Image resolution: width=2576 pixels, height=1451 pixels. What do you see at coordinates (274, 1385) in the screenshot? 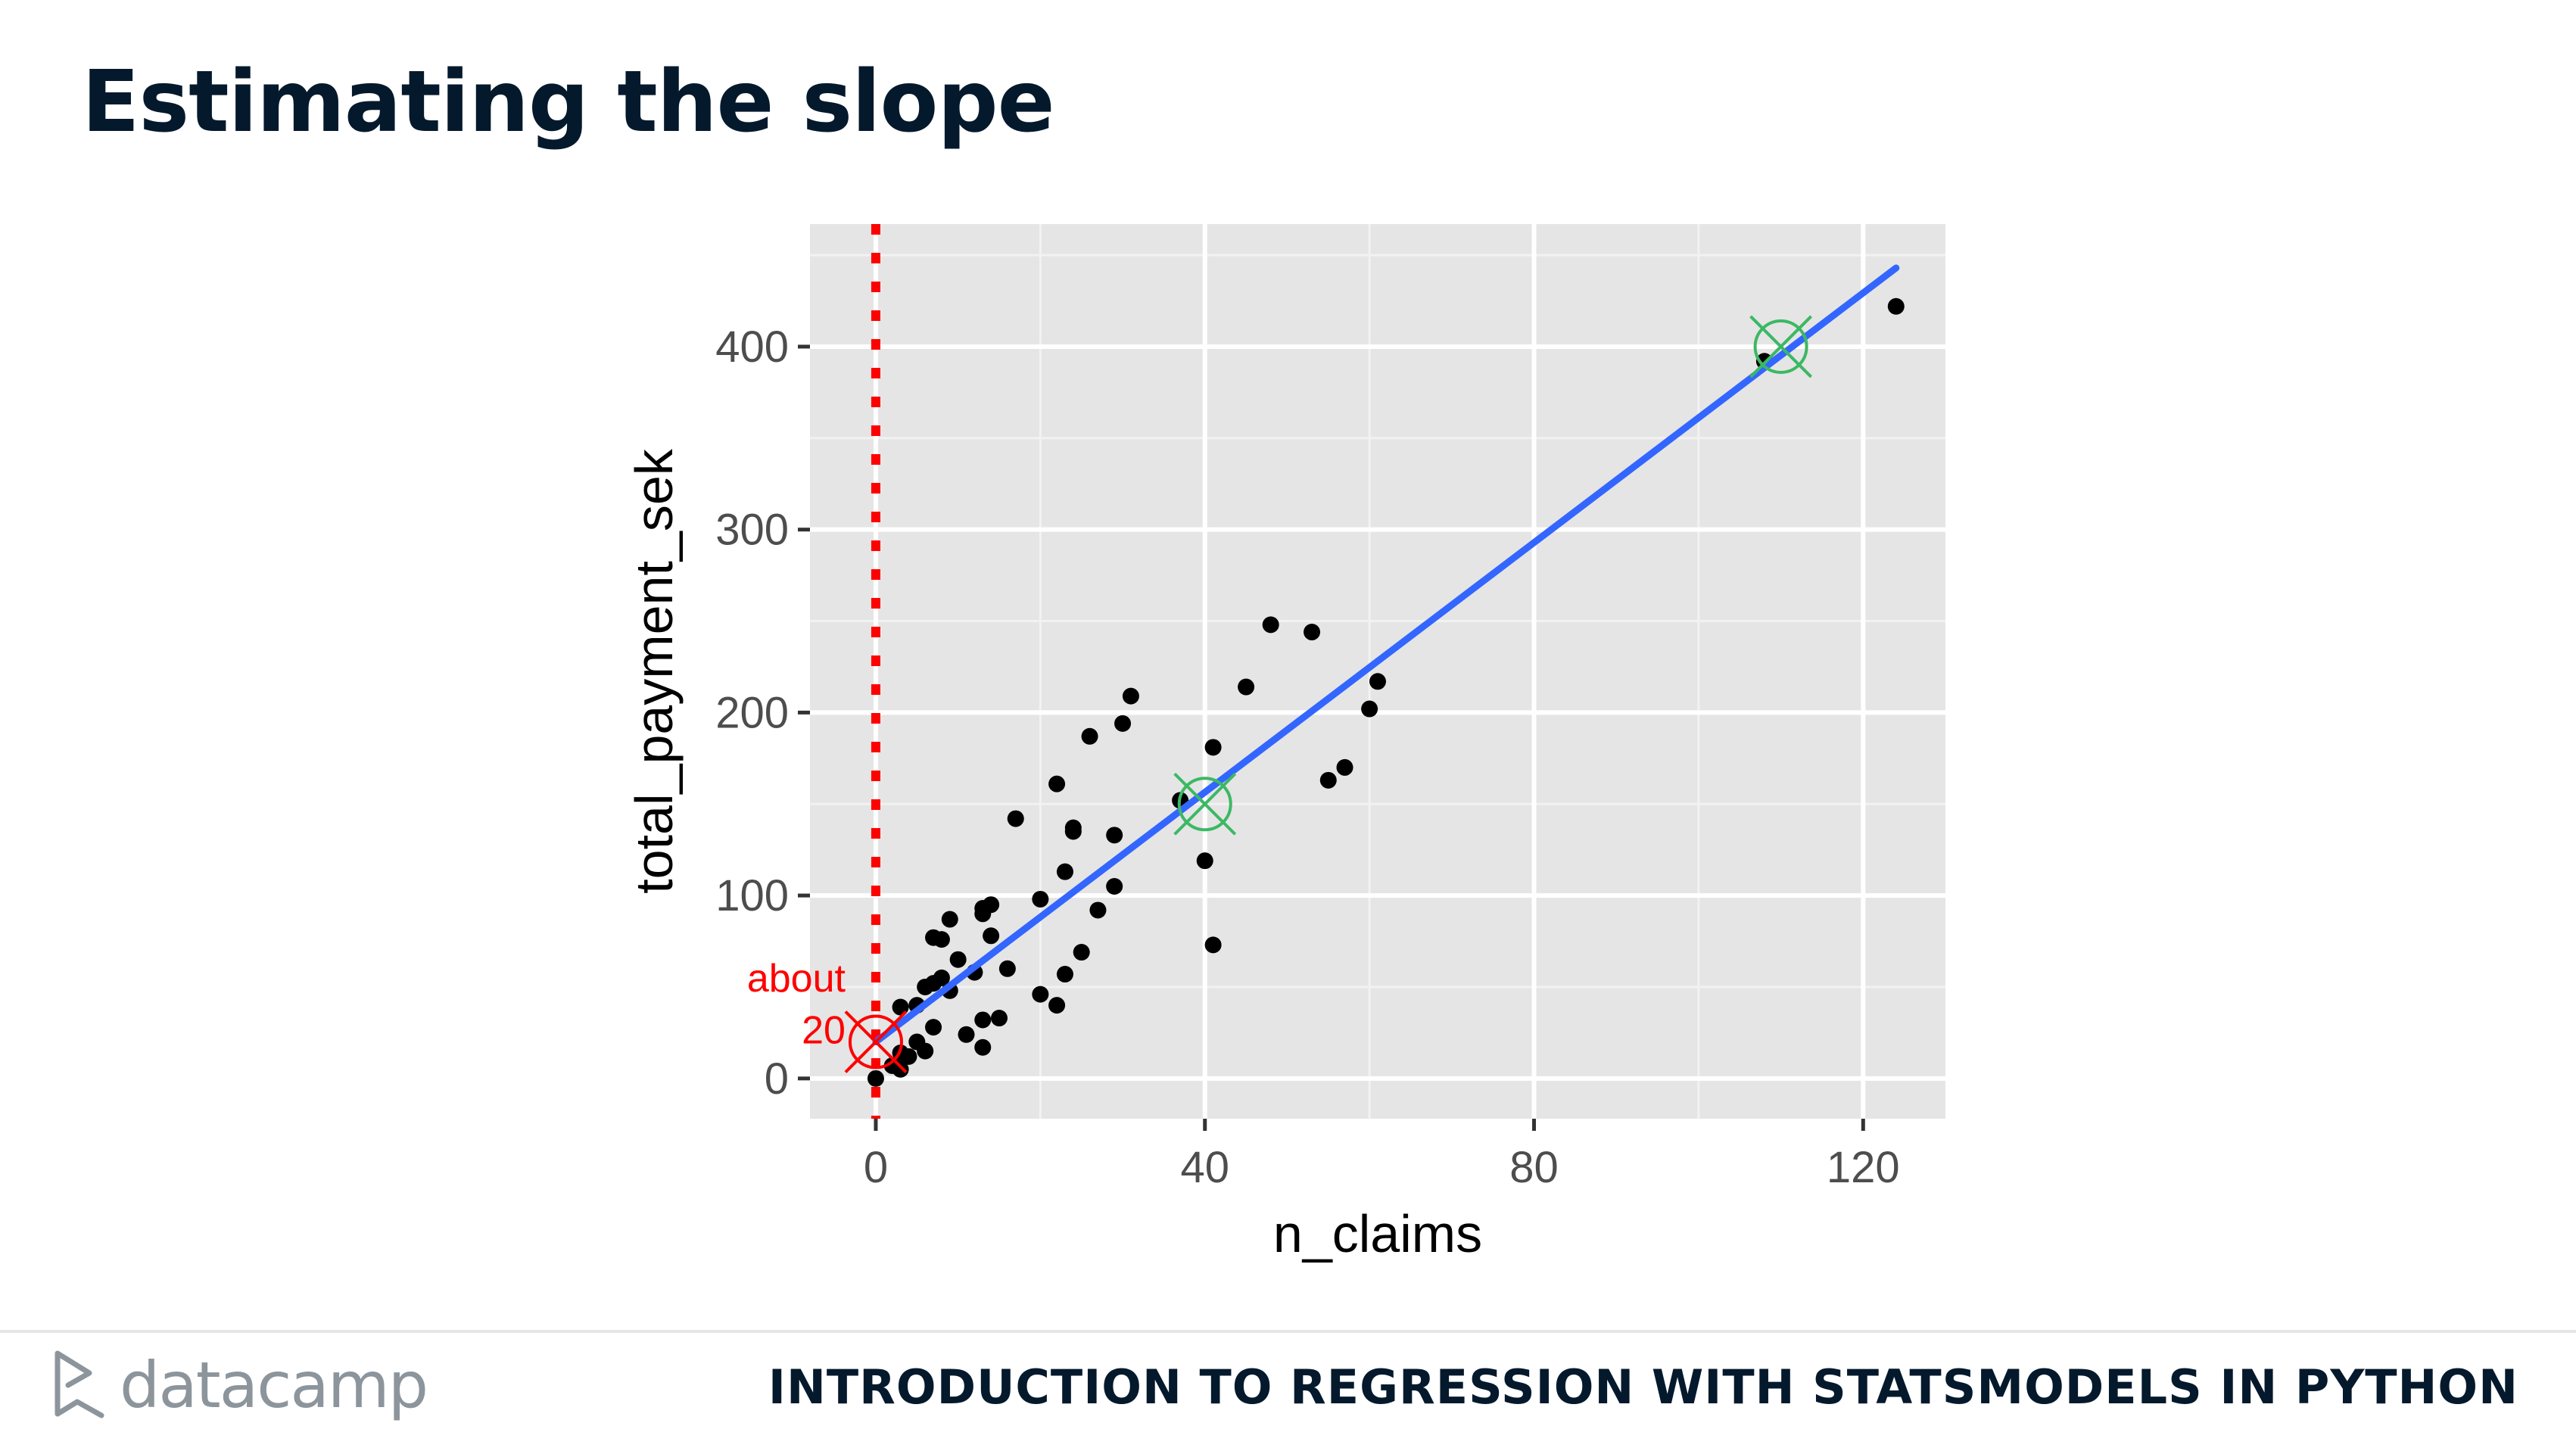
I see `brand-name: datacamp` at bounding box center [274, 1385].